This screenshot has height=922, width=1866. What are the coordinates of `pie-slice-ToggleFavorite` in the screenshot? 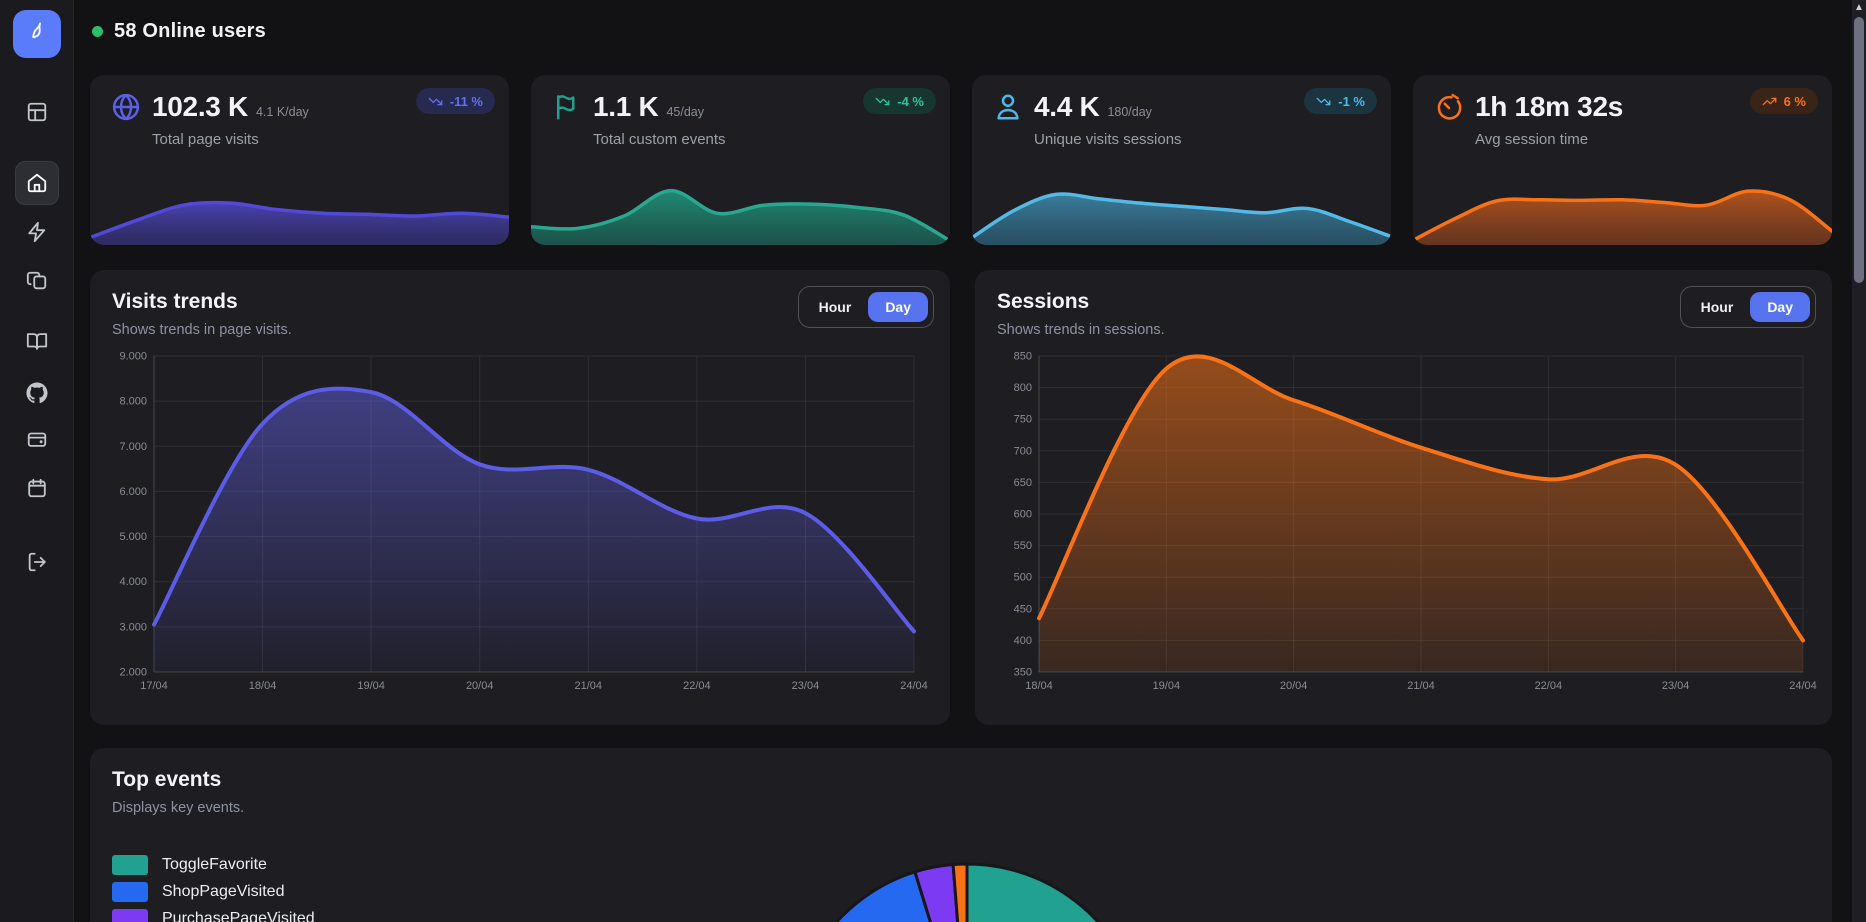 It's located at (1054, 892).